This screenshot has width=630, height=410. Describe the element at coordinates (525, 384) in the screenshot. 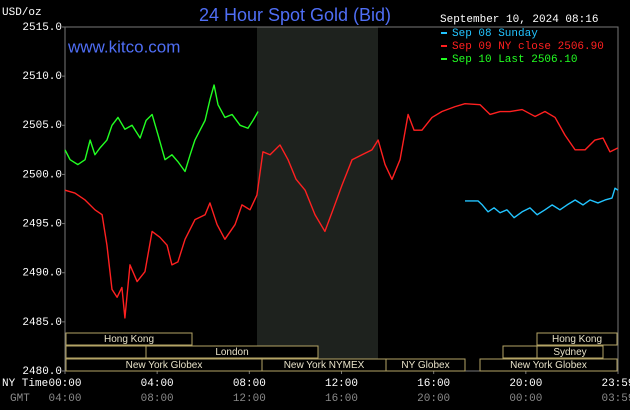

I see `x-tick-label: 20:00` at that location.